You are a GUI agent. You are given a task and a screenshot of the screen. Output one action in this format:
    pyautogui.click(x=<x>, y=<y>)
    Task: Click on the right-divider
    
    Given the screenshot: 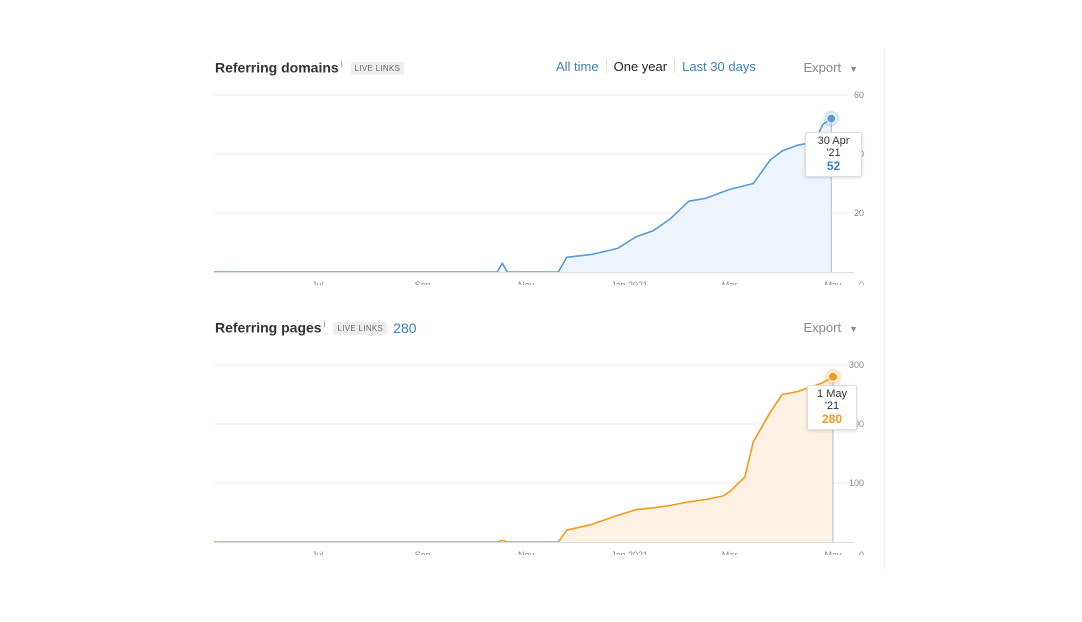 What is the action you would take?
    pyautogui.click(x=884, y=309)
    